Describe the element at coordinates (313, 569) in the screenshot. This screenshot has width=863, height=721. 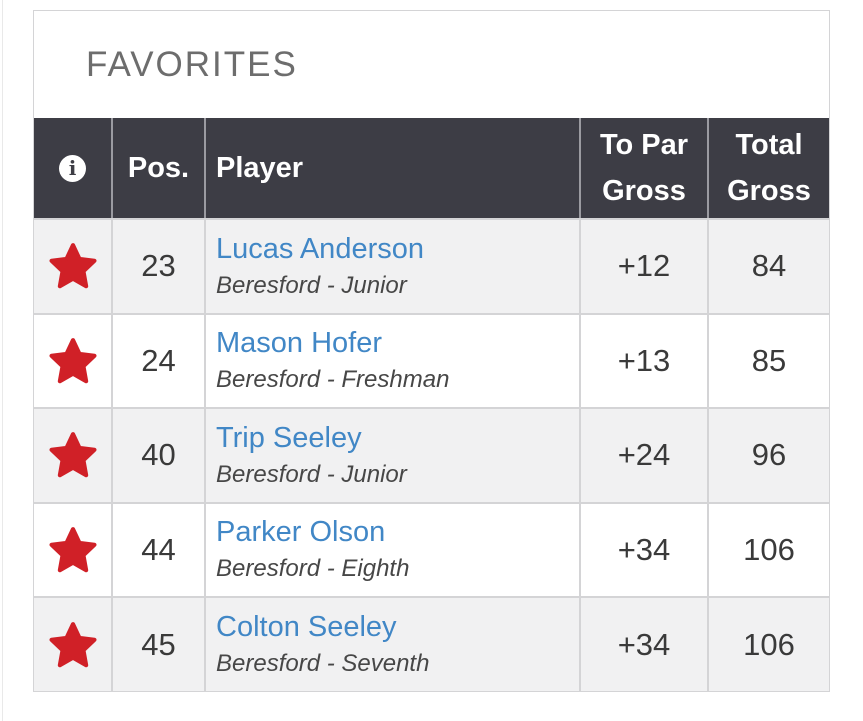
I see `player-detail: Beresford - Eighth` at that location.